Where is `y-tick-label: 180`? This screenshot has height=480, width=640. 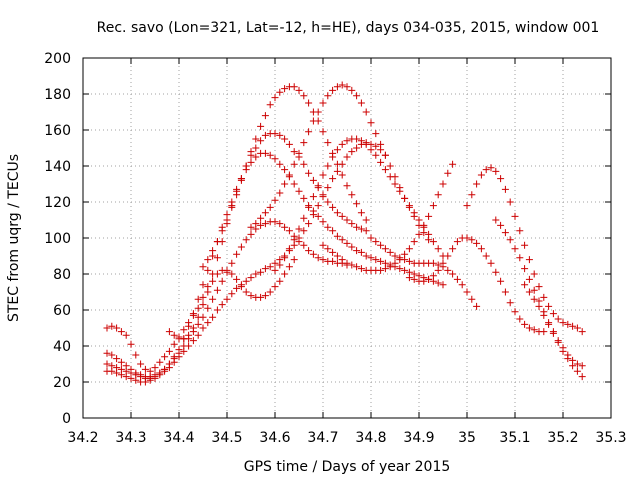
y-tick-label: 180 is located at coordinates (57, 95).